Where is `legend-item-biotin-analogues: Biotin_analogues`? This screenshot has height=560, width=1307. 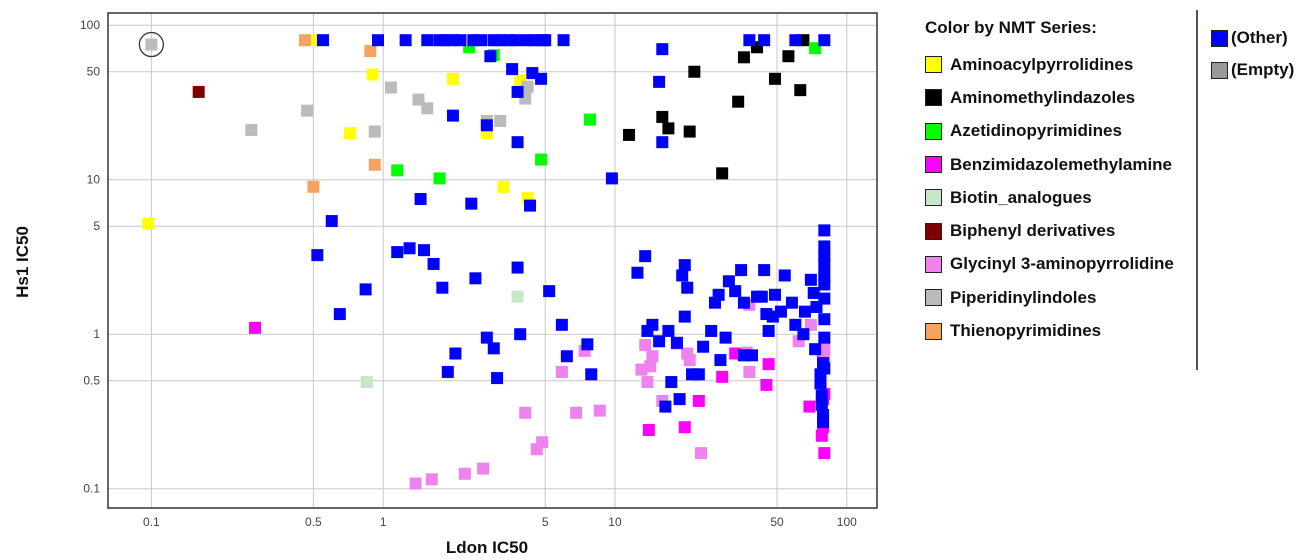
legend-item-biotin-analogues: Biotin_analogues is located at coordinates (1049, 197).